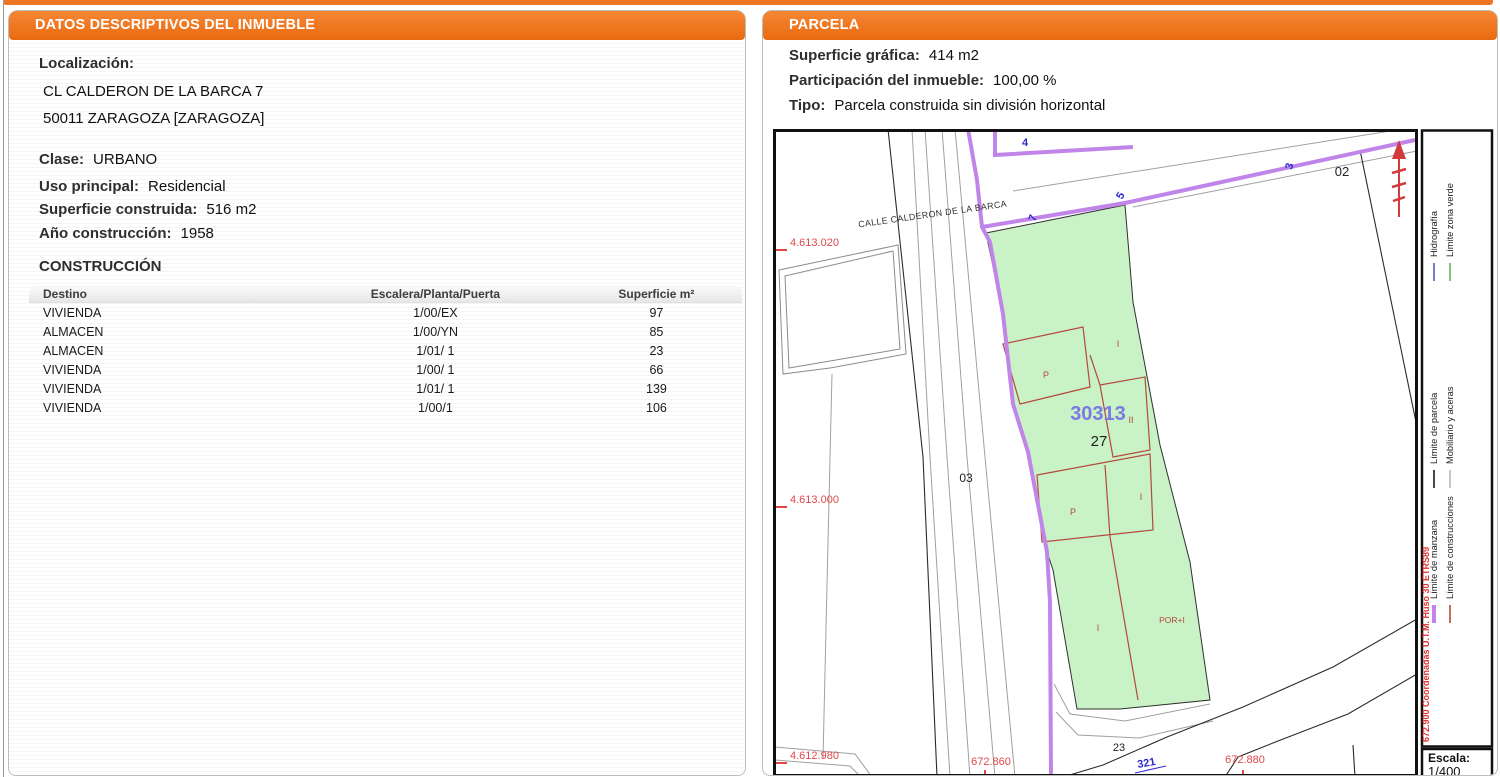  Describe the element at coordinates (1245, 760) in the screenshot. I see `coord-label-x2: 672.880` at that location.